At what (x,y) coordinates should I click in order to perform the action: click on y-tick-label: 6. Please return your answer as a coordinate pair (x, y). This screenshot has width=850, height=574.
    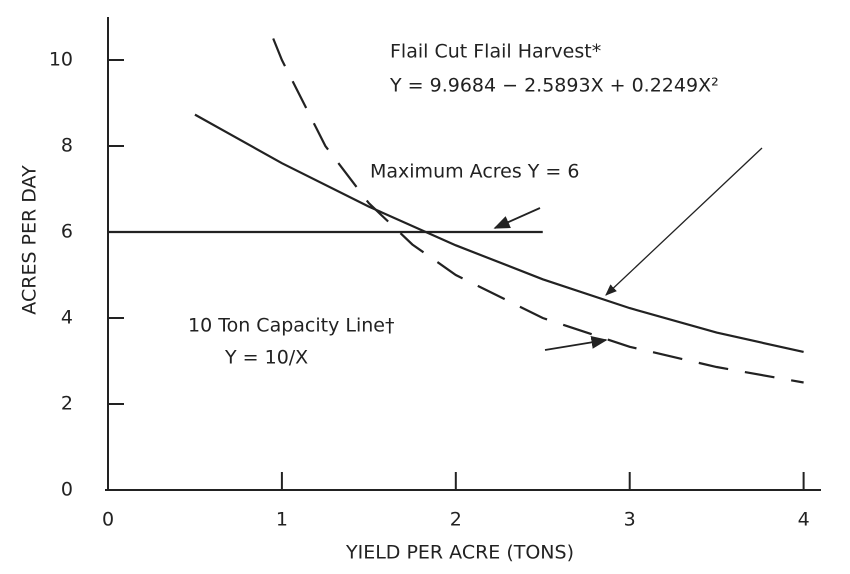
    Looking at the image, I should click on (67, 232).